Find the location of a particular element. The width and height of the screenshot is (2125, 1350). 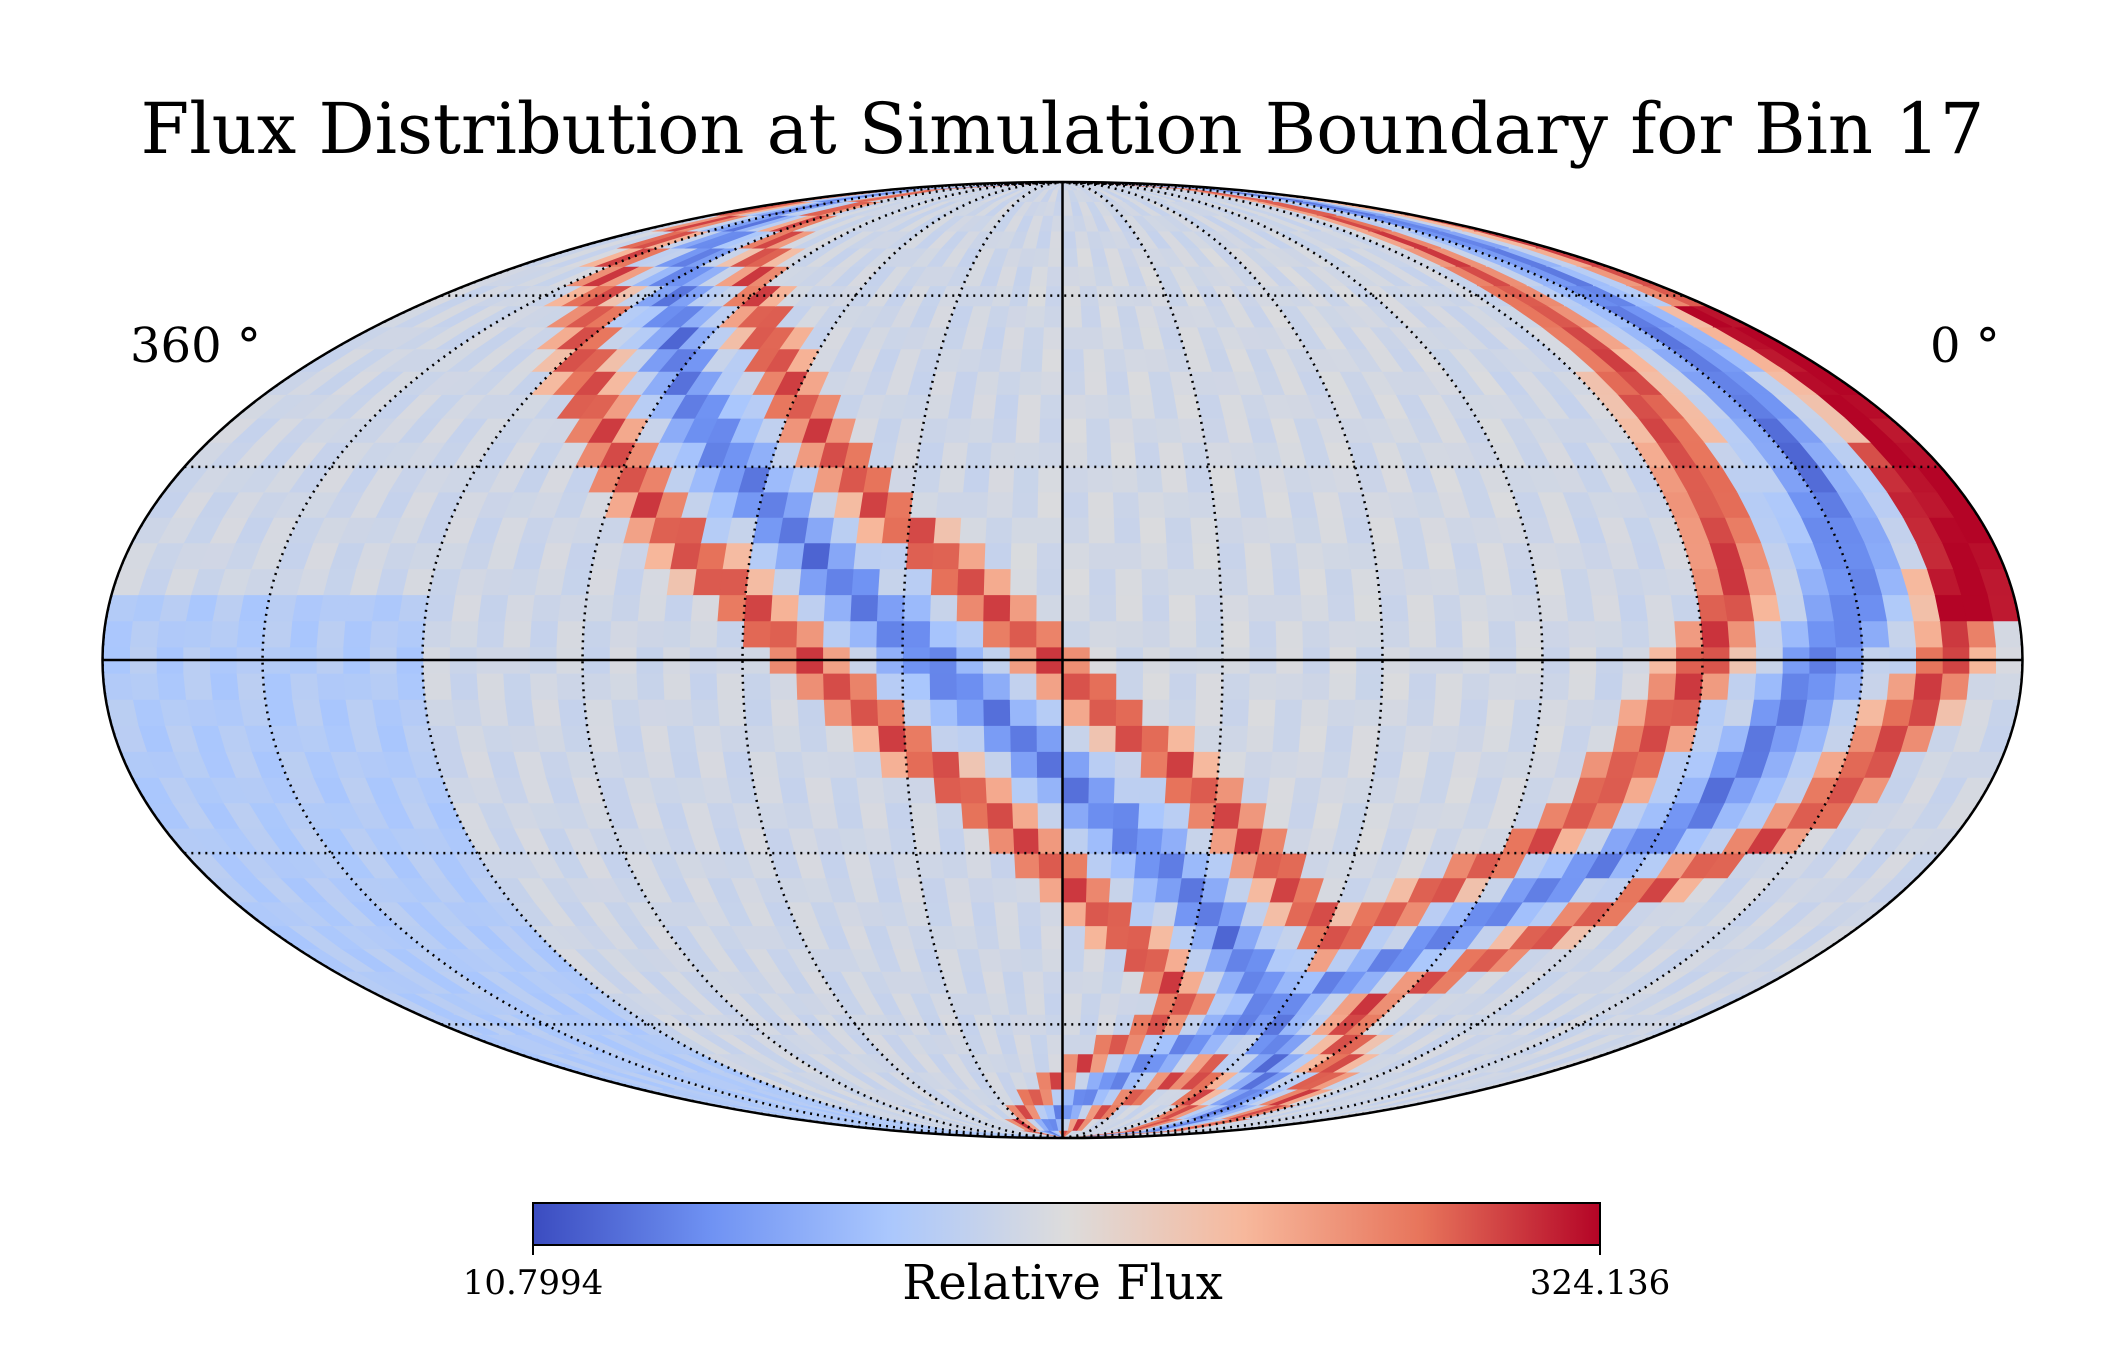

colorbar is located at coordinates (1066, 1224).